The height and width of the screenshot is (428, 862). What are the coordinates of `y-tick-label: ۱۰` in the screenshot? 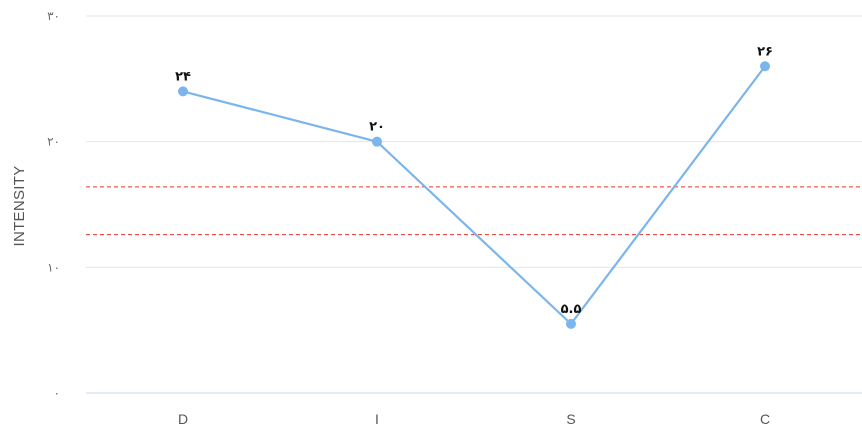 It's located at (53, 267).